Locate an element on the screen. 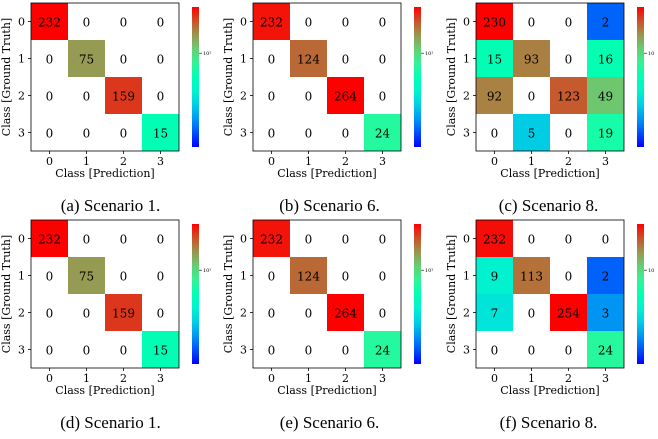 Image resolution: width=658 pixels, height=439 pixels. cell-value-label: 75 is located at coordinates (86, 277).